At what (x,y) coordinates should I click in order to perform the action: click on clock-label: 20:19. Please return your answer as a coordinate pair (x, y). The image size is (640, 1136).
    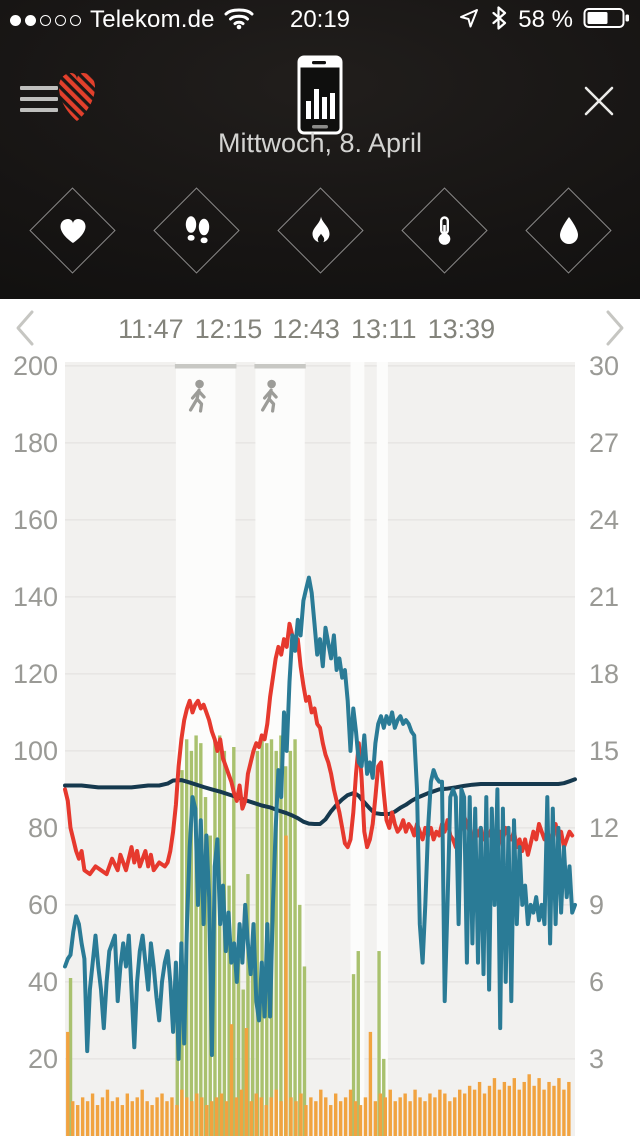
    Looking at the image, I should click on (320, 19).